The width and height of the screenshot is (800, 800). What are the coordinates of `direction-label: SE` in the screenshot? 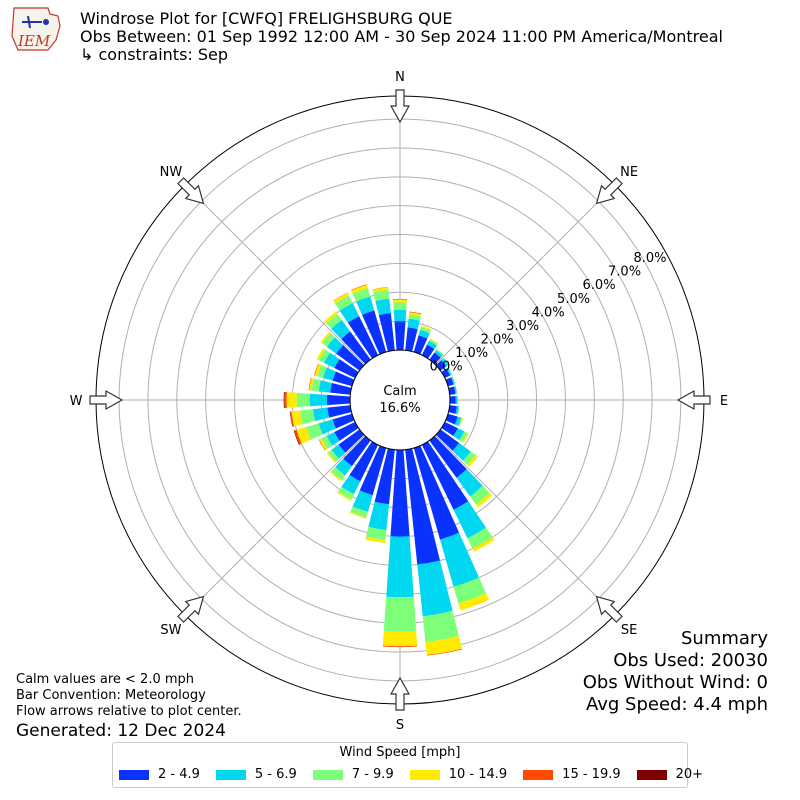 It's located at (629, 630).